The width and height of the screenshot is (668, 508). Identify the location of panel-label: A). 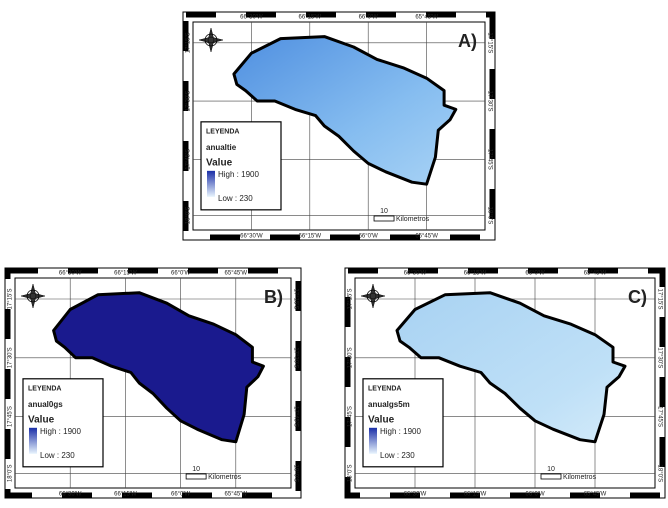
(467, 41).